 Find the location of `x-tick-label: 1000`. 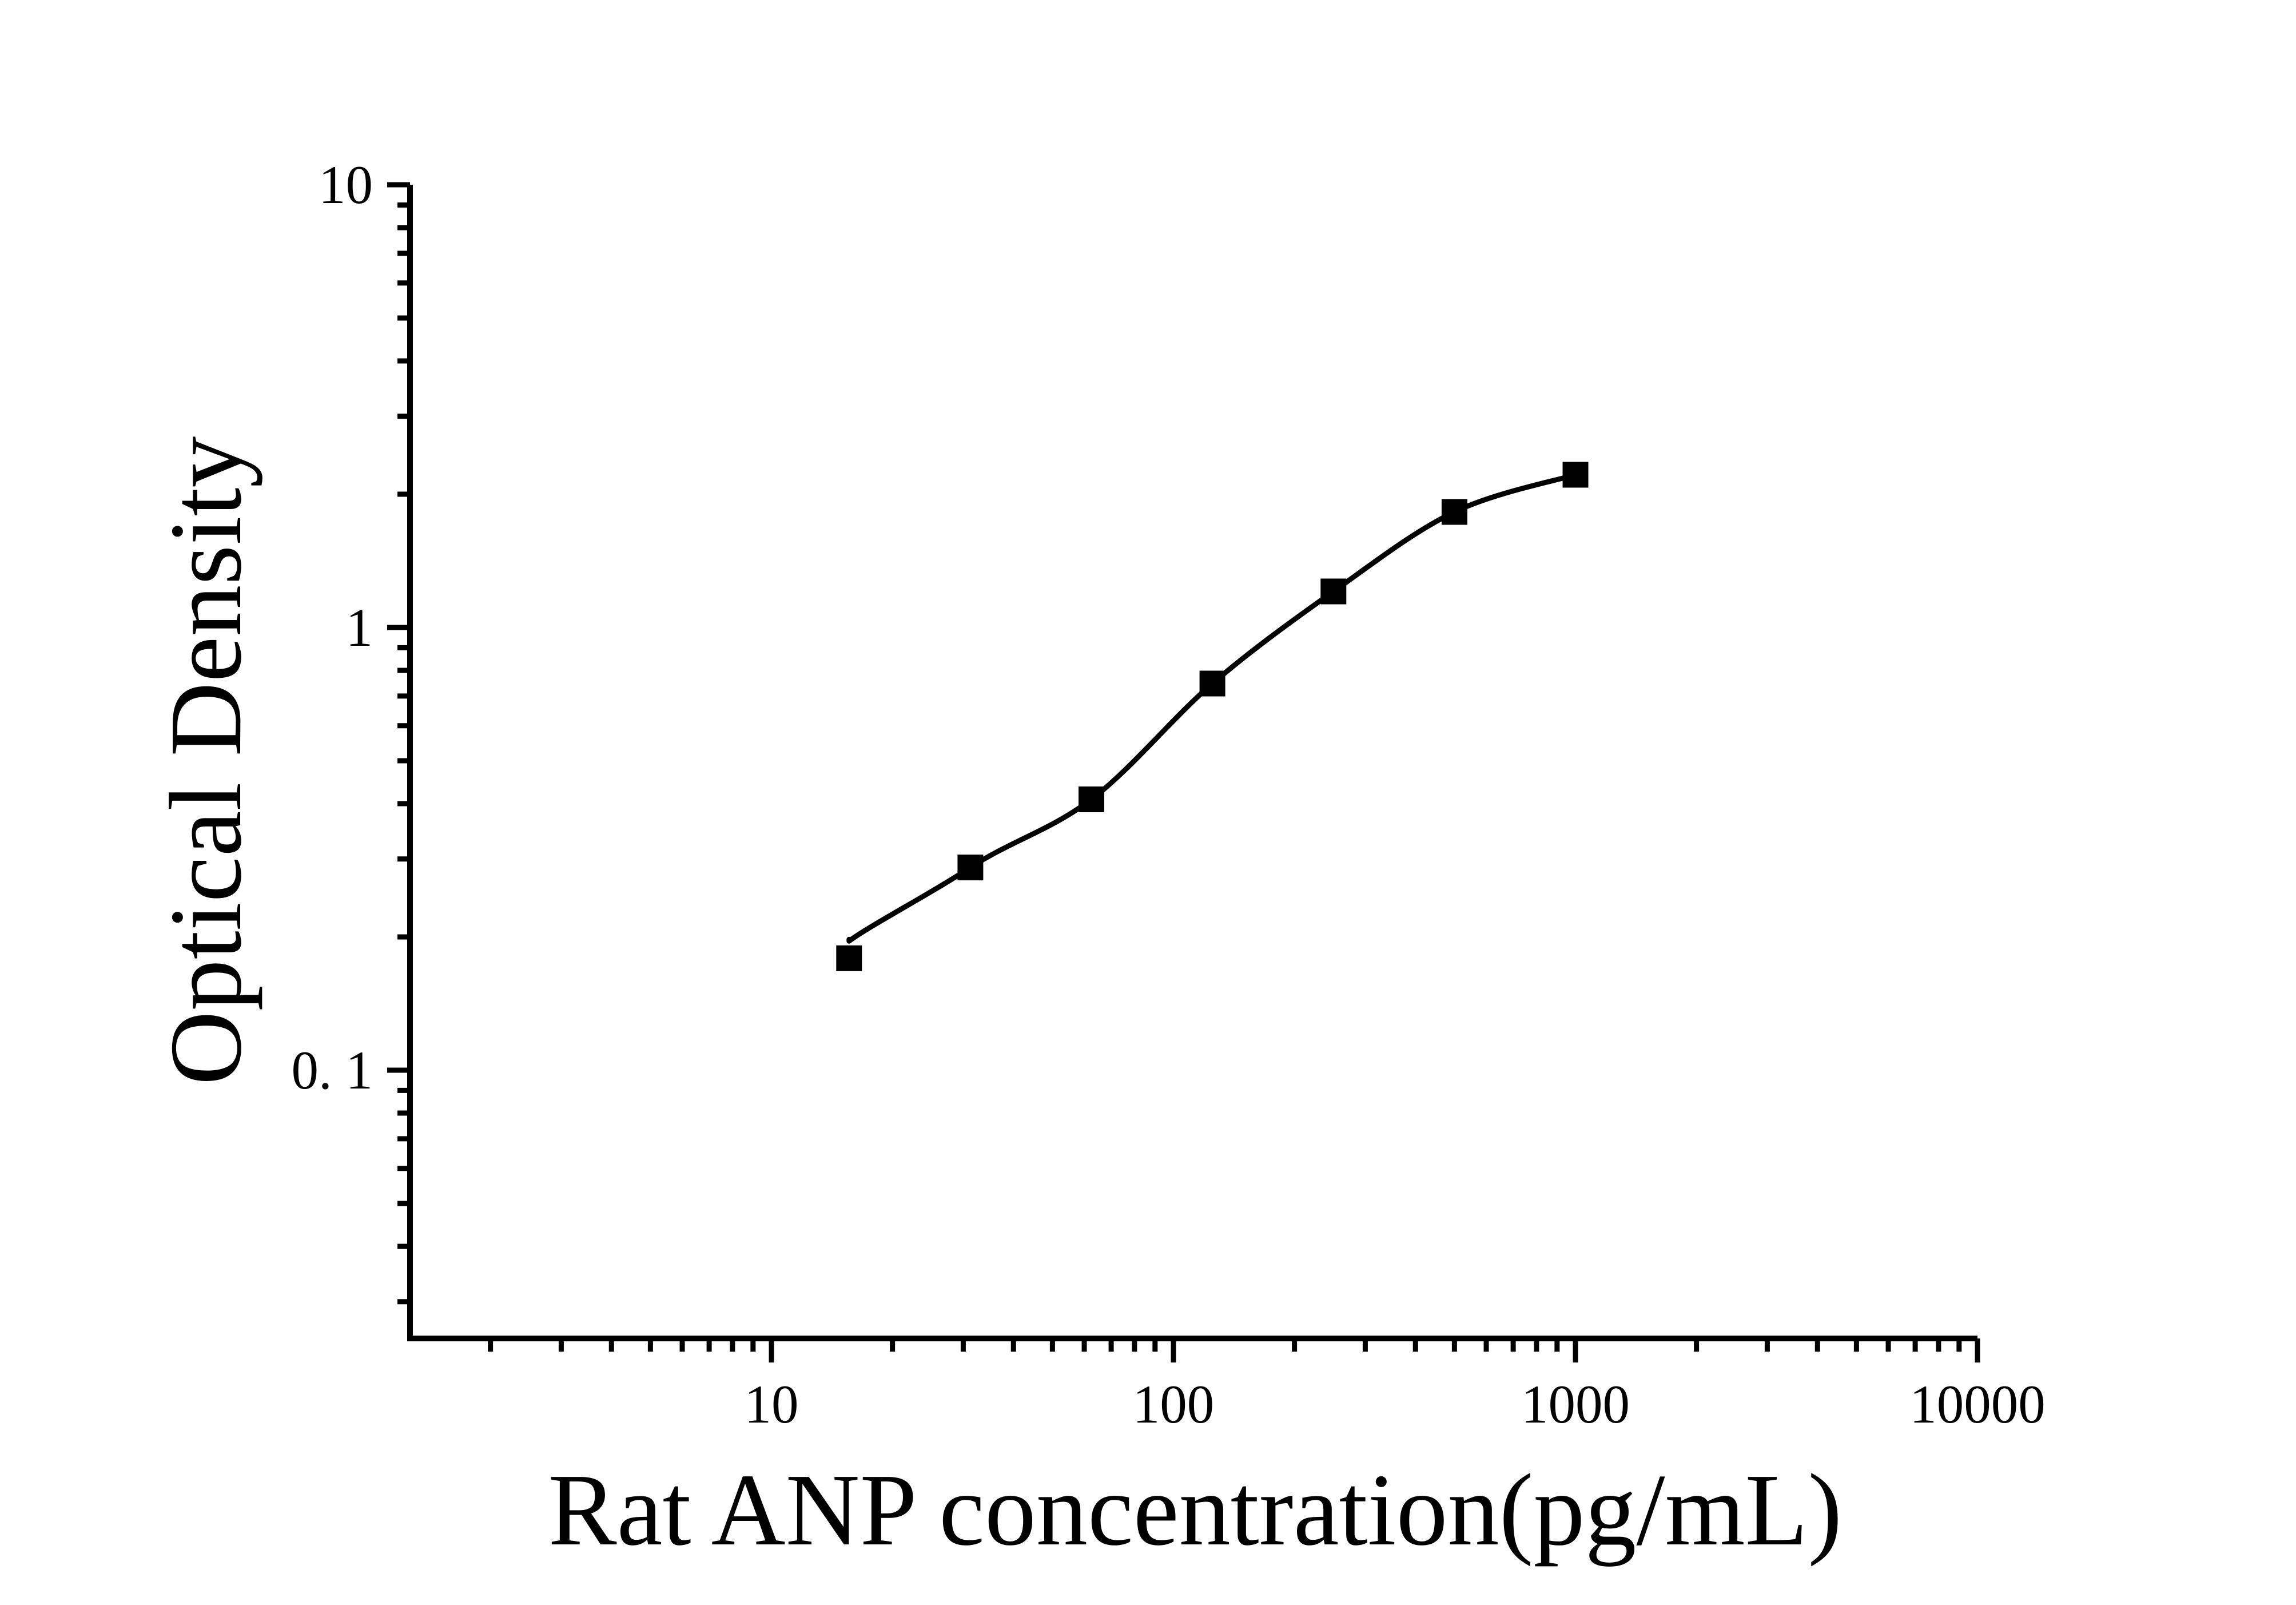

x-tick-label: 1000 is located at coordinates (1576, 1404).